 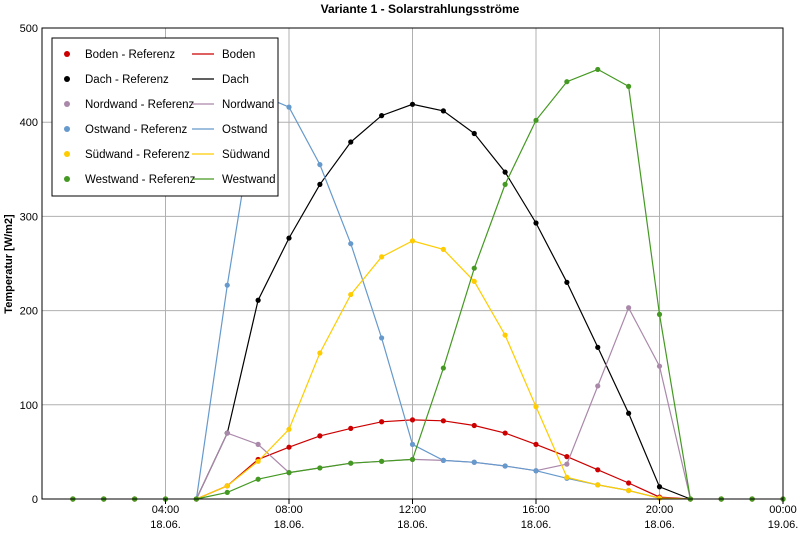 What do you see at coordinates (29, 29) in the screenshot?
I see `y-tick-label-5: 500` at bounding box center [29, 29].